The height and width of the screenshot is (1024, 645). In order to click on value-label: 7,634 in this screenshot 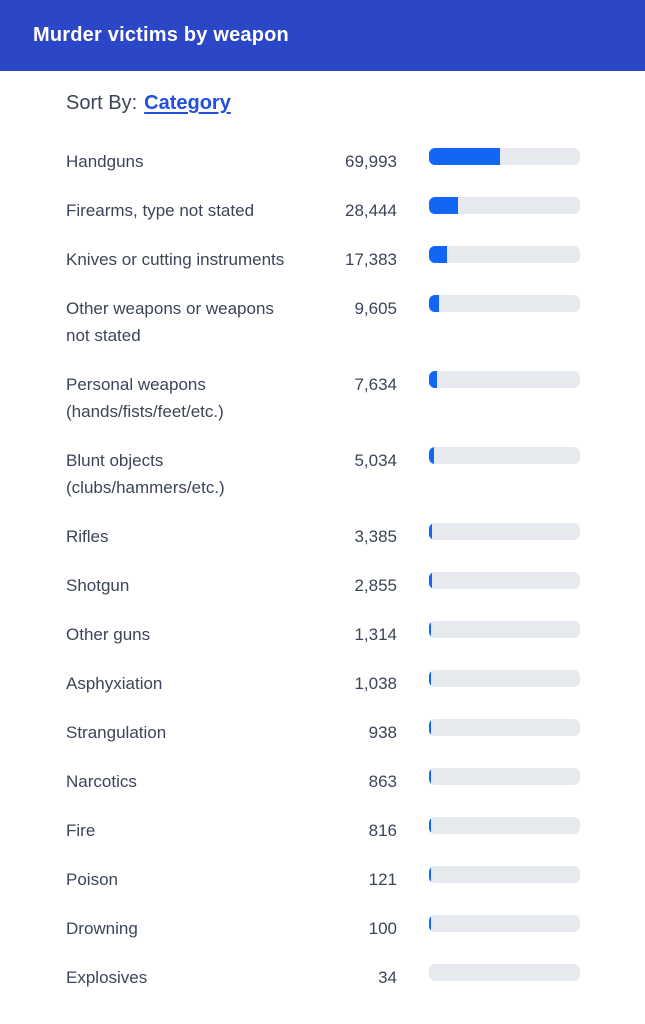, I will do `click(375, 384)`.